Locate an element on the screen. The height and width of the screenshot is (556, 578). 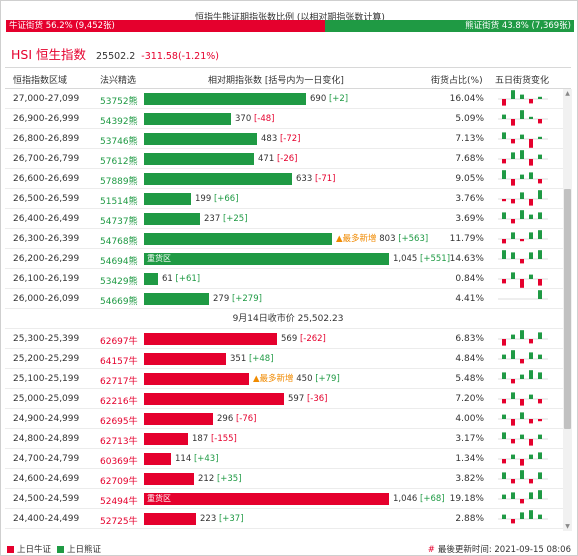
warrant-code-link: 51514熊 is located at coordinates (119, 202).